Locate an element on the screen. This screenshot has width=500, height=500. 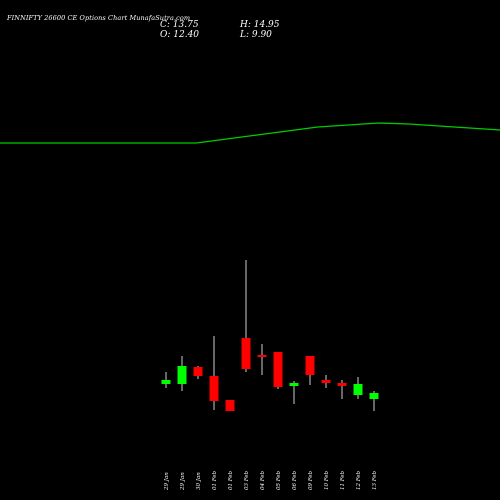
x-tick-label: 30 Jan is located at coordinates (199, 481).